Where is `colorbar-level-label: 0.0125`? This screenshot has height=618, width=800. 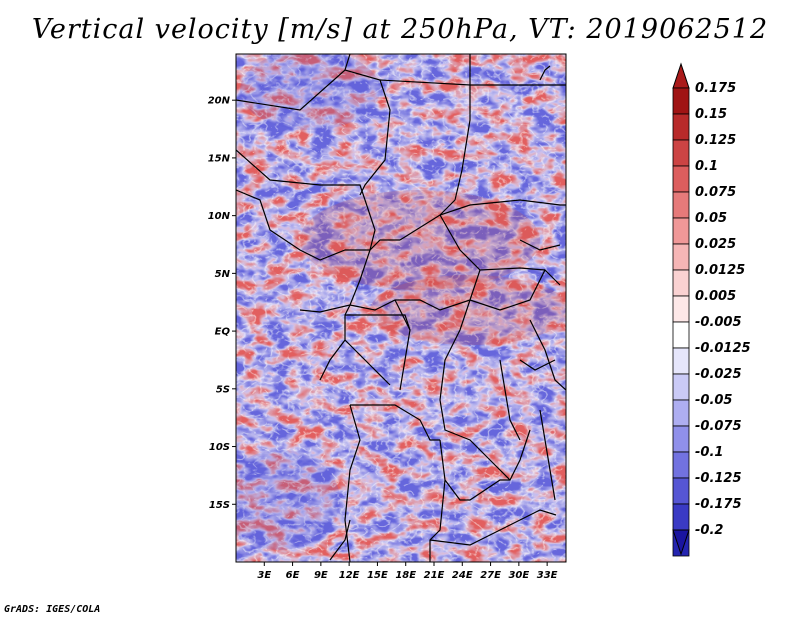 colorbar-level-label: 0.0125 is located at coordinates (720, 270).